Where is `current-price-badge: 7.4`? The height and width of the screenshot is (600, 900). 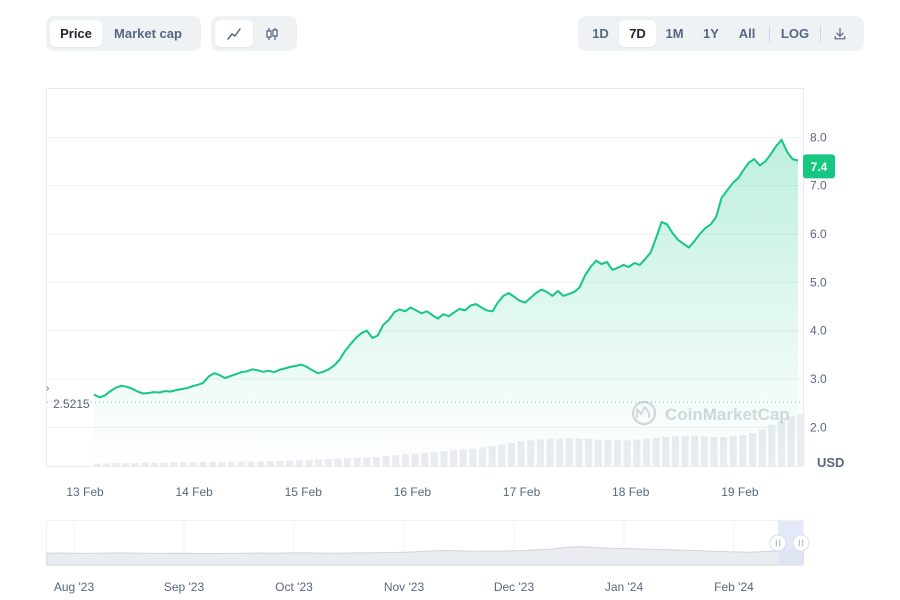
current-price-badge: 7.4 is located at coordinates (819, 166).